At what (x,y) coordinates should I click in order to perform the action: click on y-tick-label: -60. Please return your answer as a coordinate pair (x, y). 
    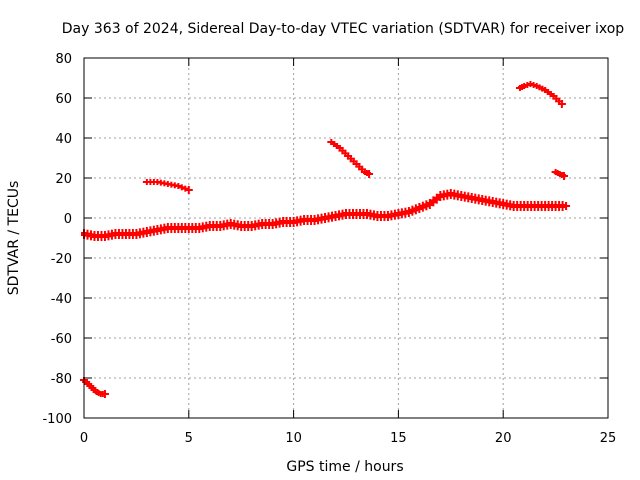
    Looking at the image, I should click on (61, 339).